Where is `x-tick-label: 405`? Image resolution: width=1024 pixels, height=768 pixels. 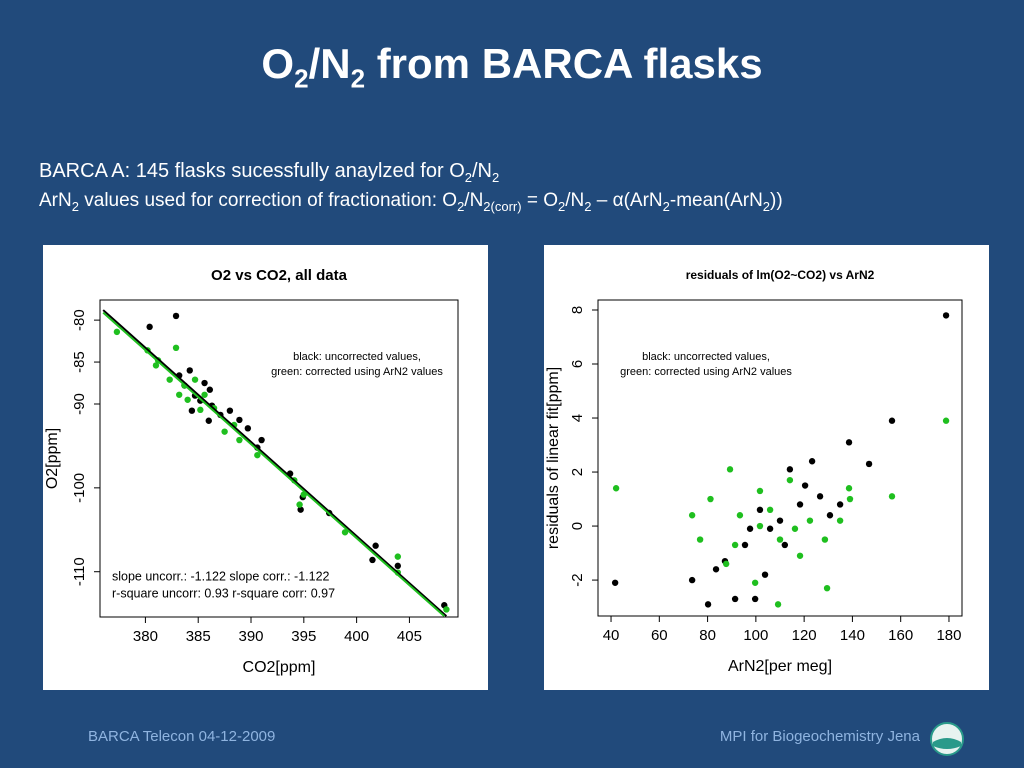 x-tick-label: 405 is located at coordinates (409, 636).